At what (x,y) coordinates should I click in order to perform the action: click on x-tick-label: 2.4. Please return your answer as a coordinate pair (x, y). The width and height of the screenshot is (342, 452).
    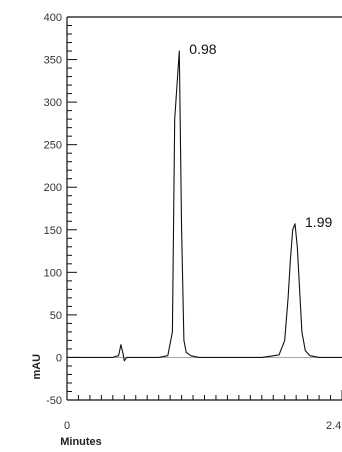
    Looking at the image, I should click on (333, 426).